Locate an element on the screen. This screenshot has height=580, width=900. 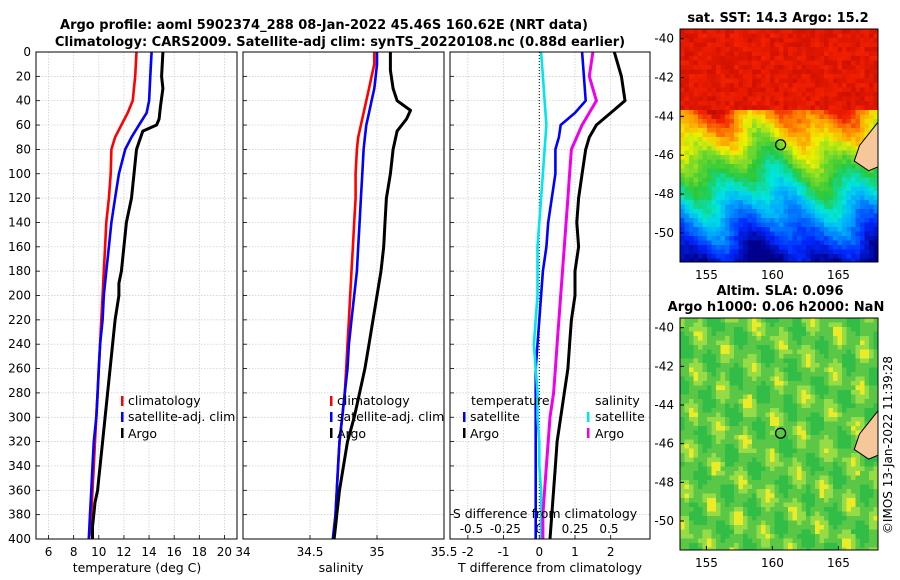
lon-tick-label: 155 is located at coordinates (706, 275).